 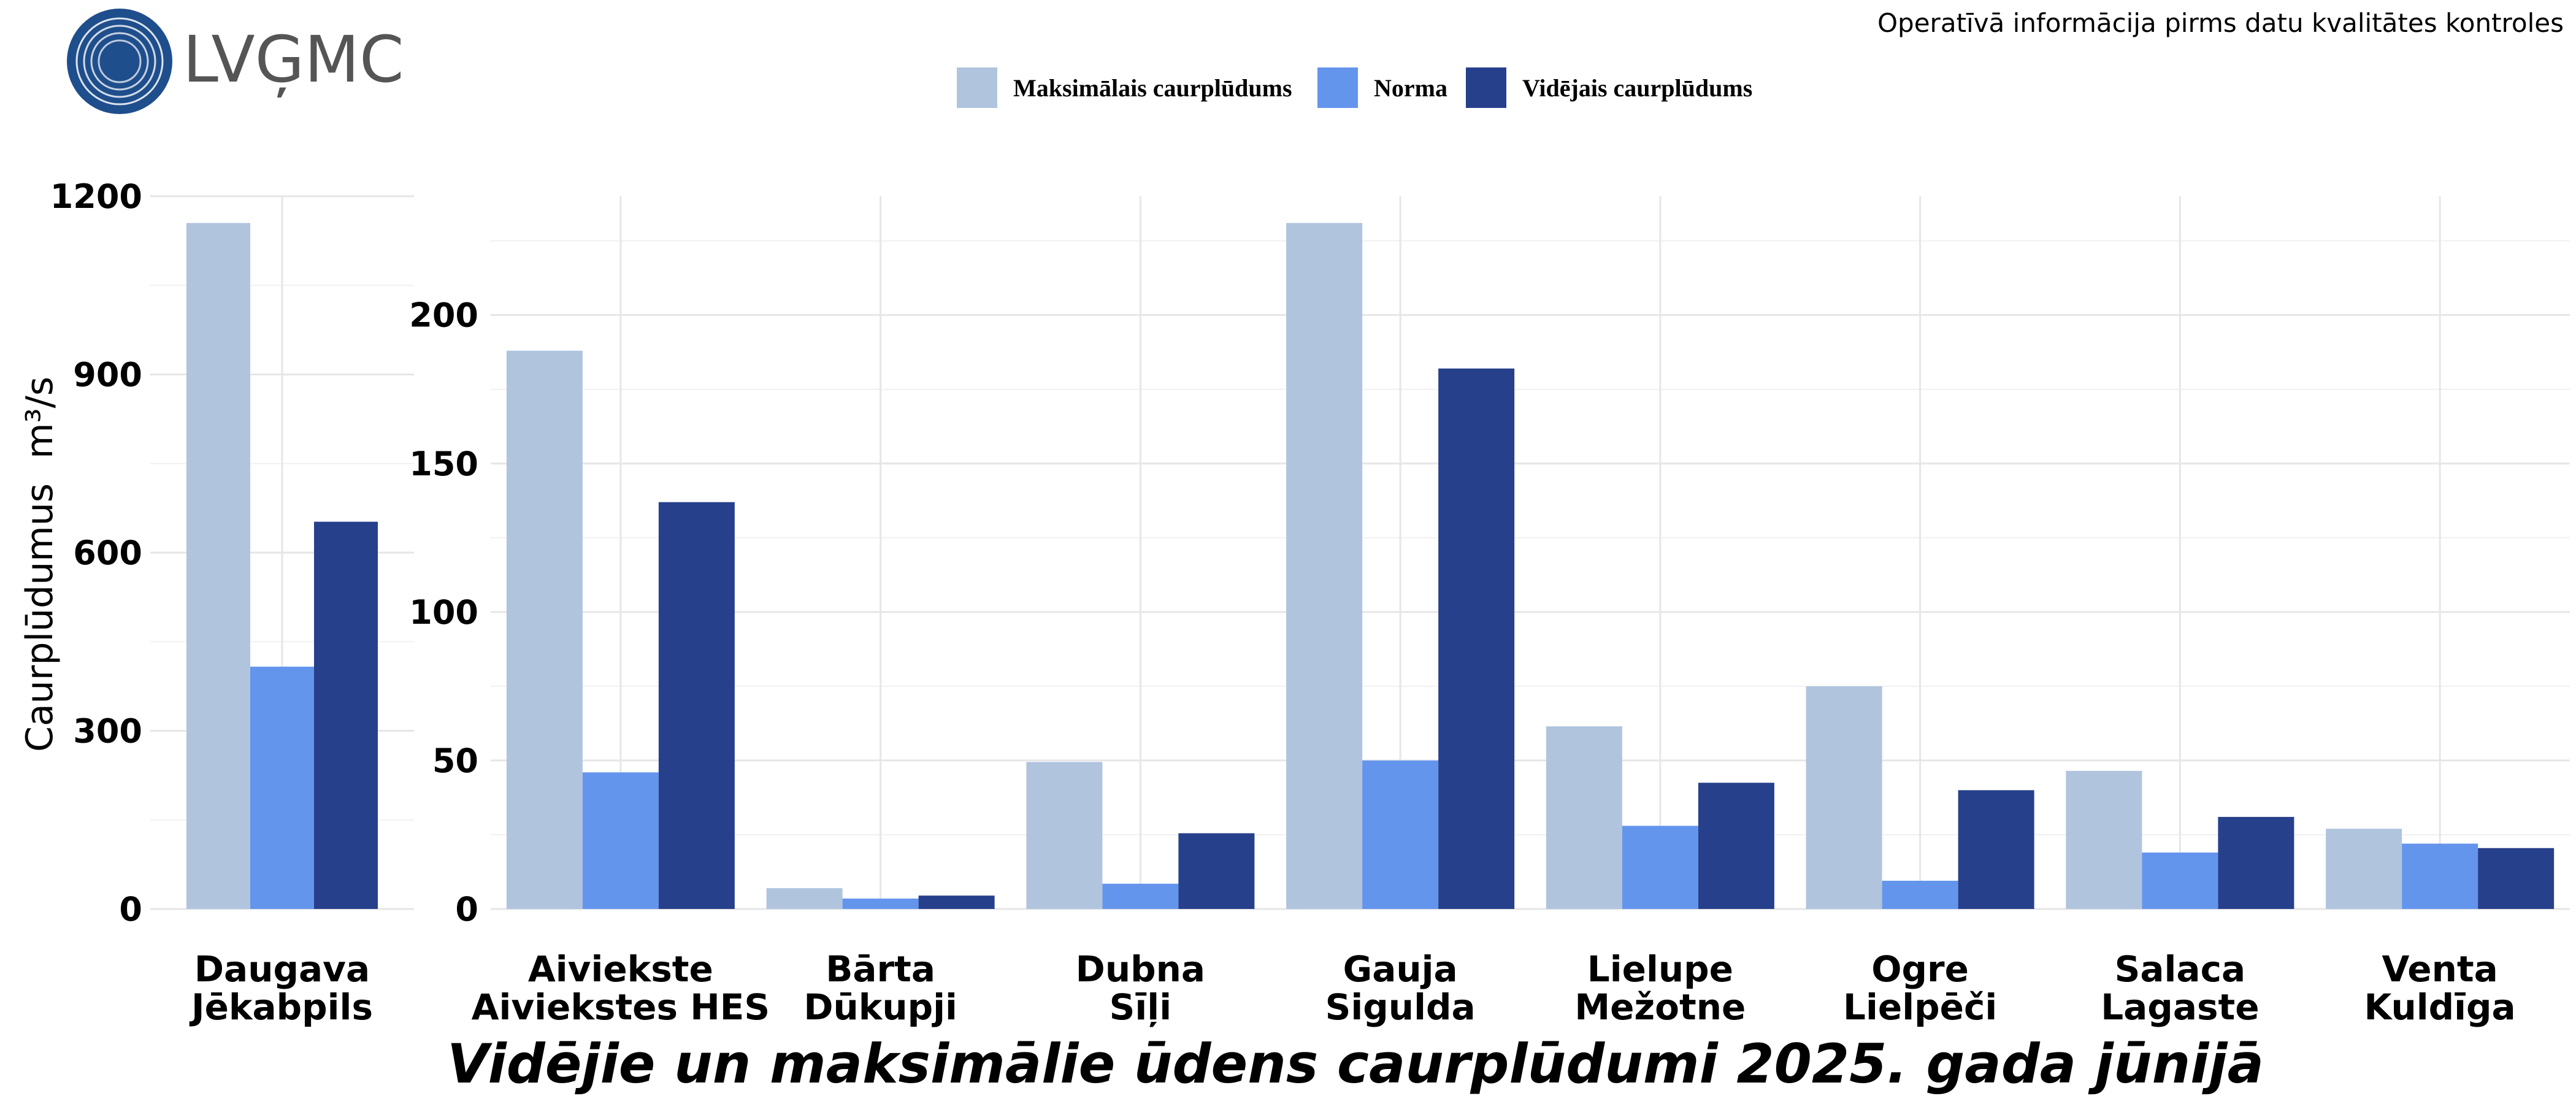 What do you see at coordinates (621, 1007) in the screenshot?
I see `x-tick-label: Aiviekstes HES` at bounding box center [621, 1007].